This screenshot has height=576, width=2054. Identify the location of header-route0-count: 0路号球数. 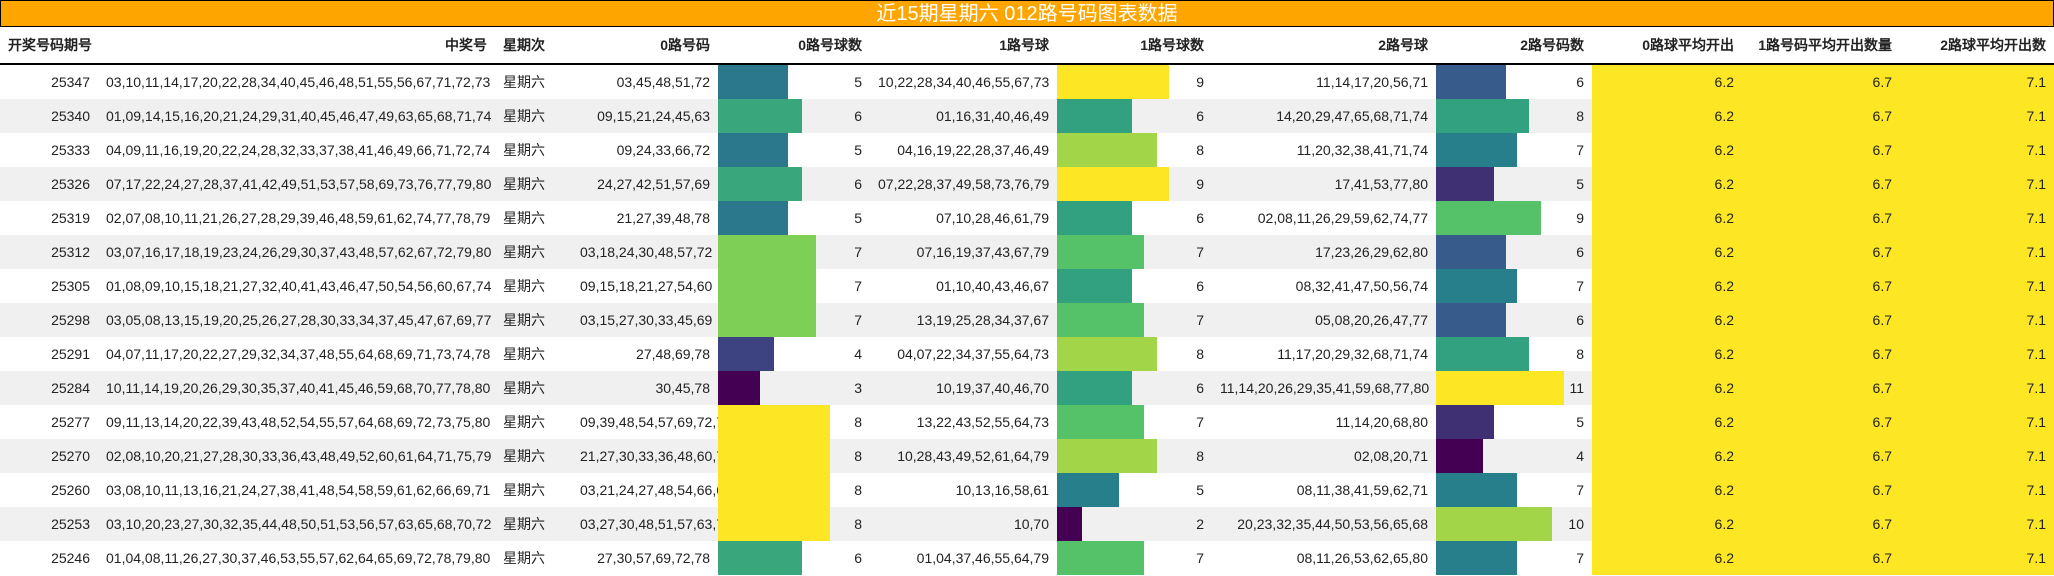
(794, 46).